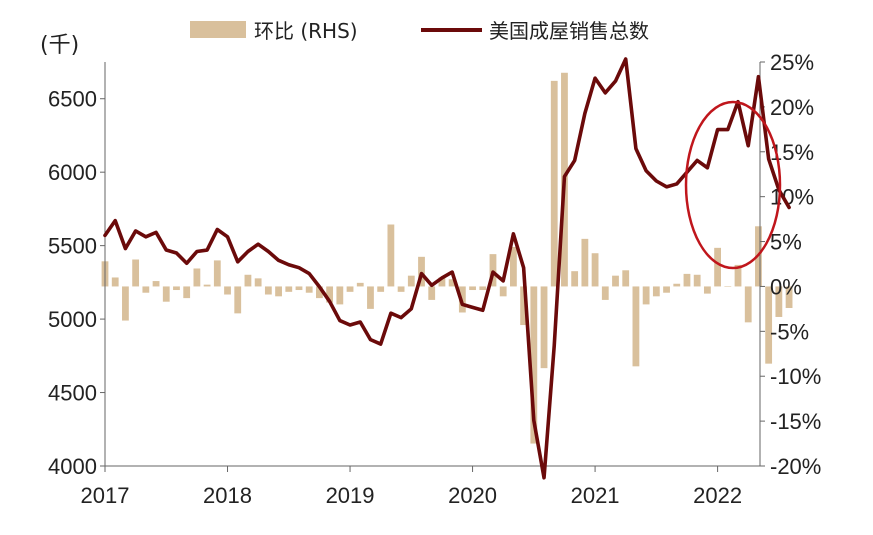  I want to click on right-tick-label: 0%, so click(786, 286).